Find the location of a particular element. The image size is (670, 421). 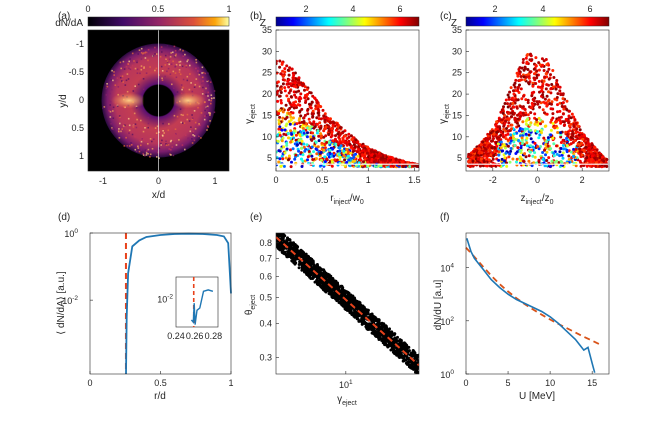

panel-c-ylabel: γeject is located at coordinates (444, 114).